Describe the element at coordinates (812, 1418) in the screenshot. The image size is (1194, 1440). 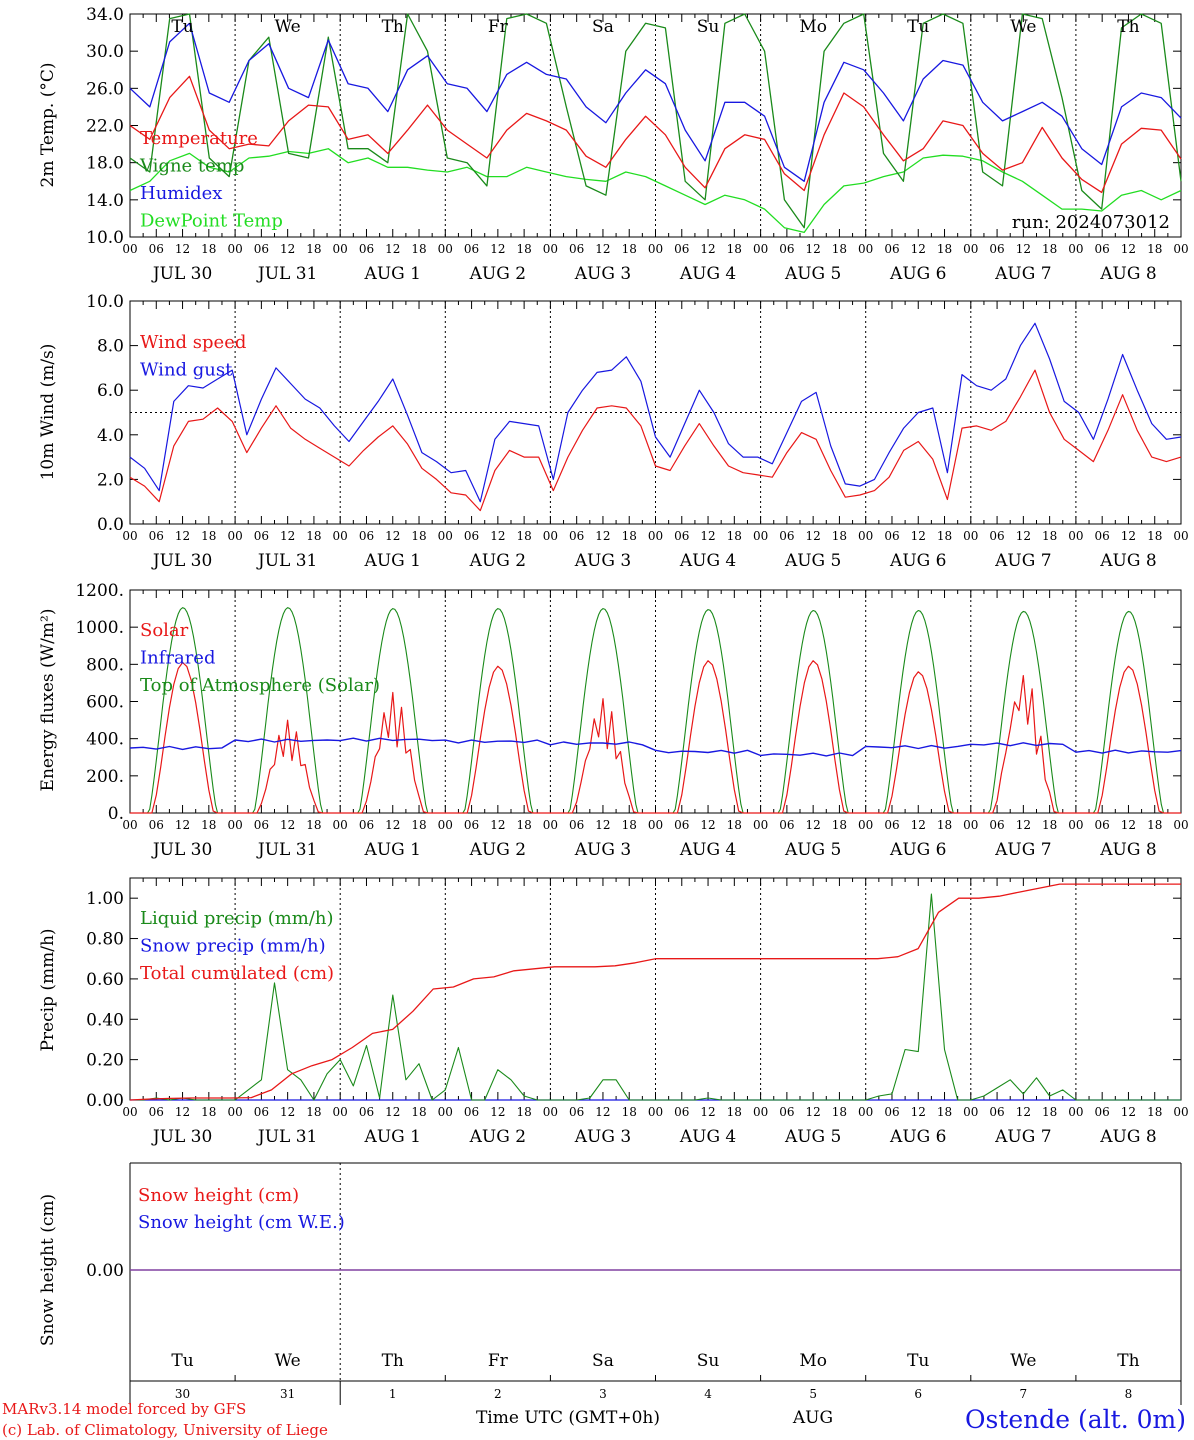
I see `month-label: AUG` at that location.